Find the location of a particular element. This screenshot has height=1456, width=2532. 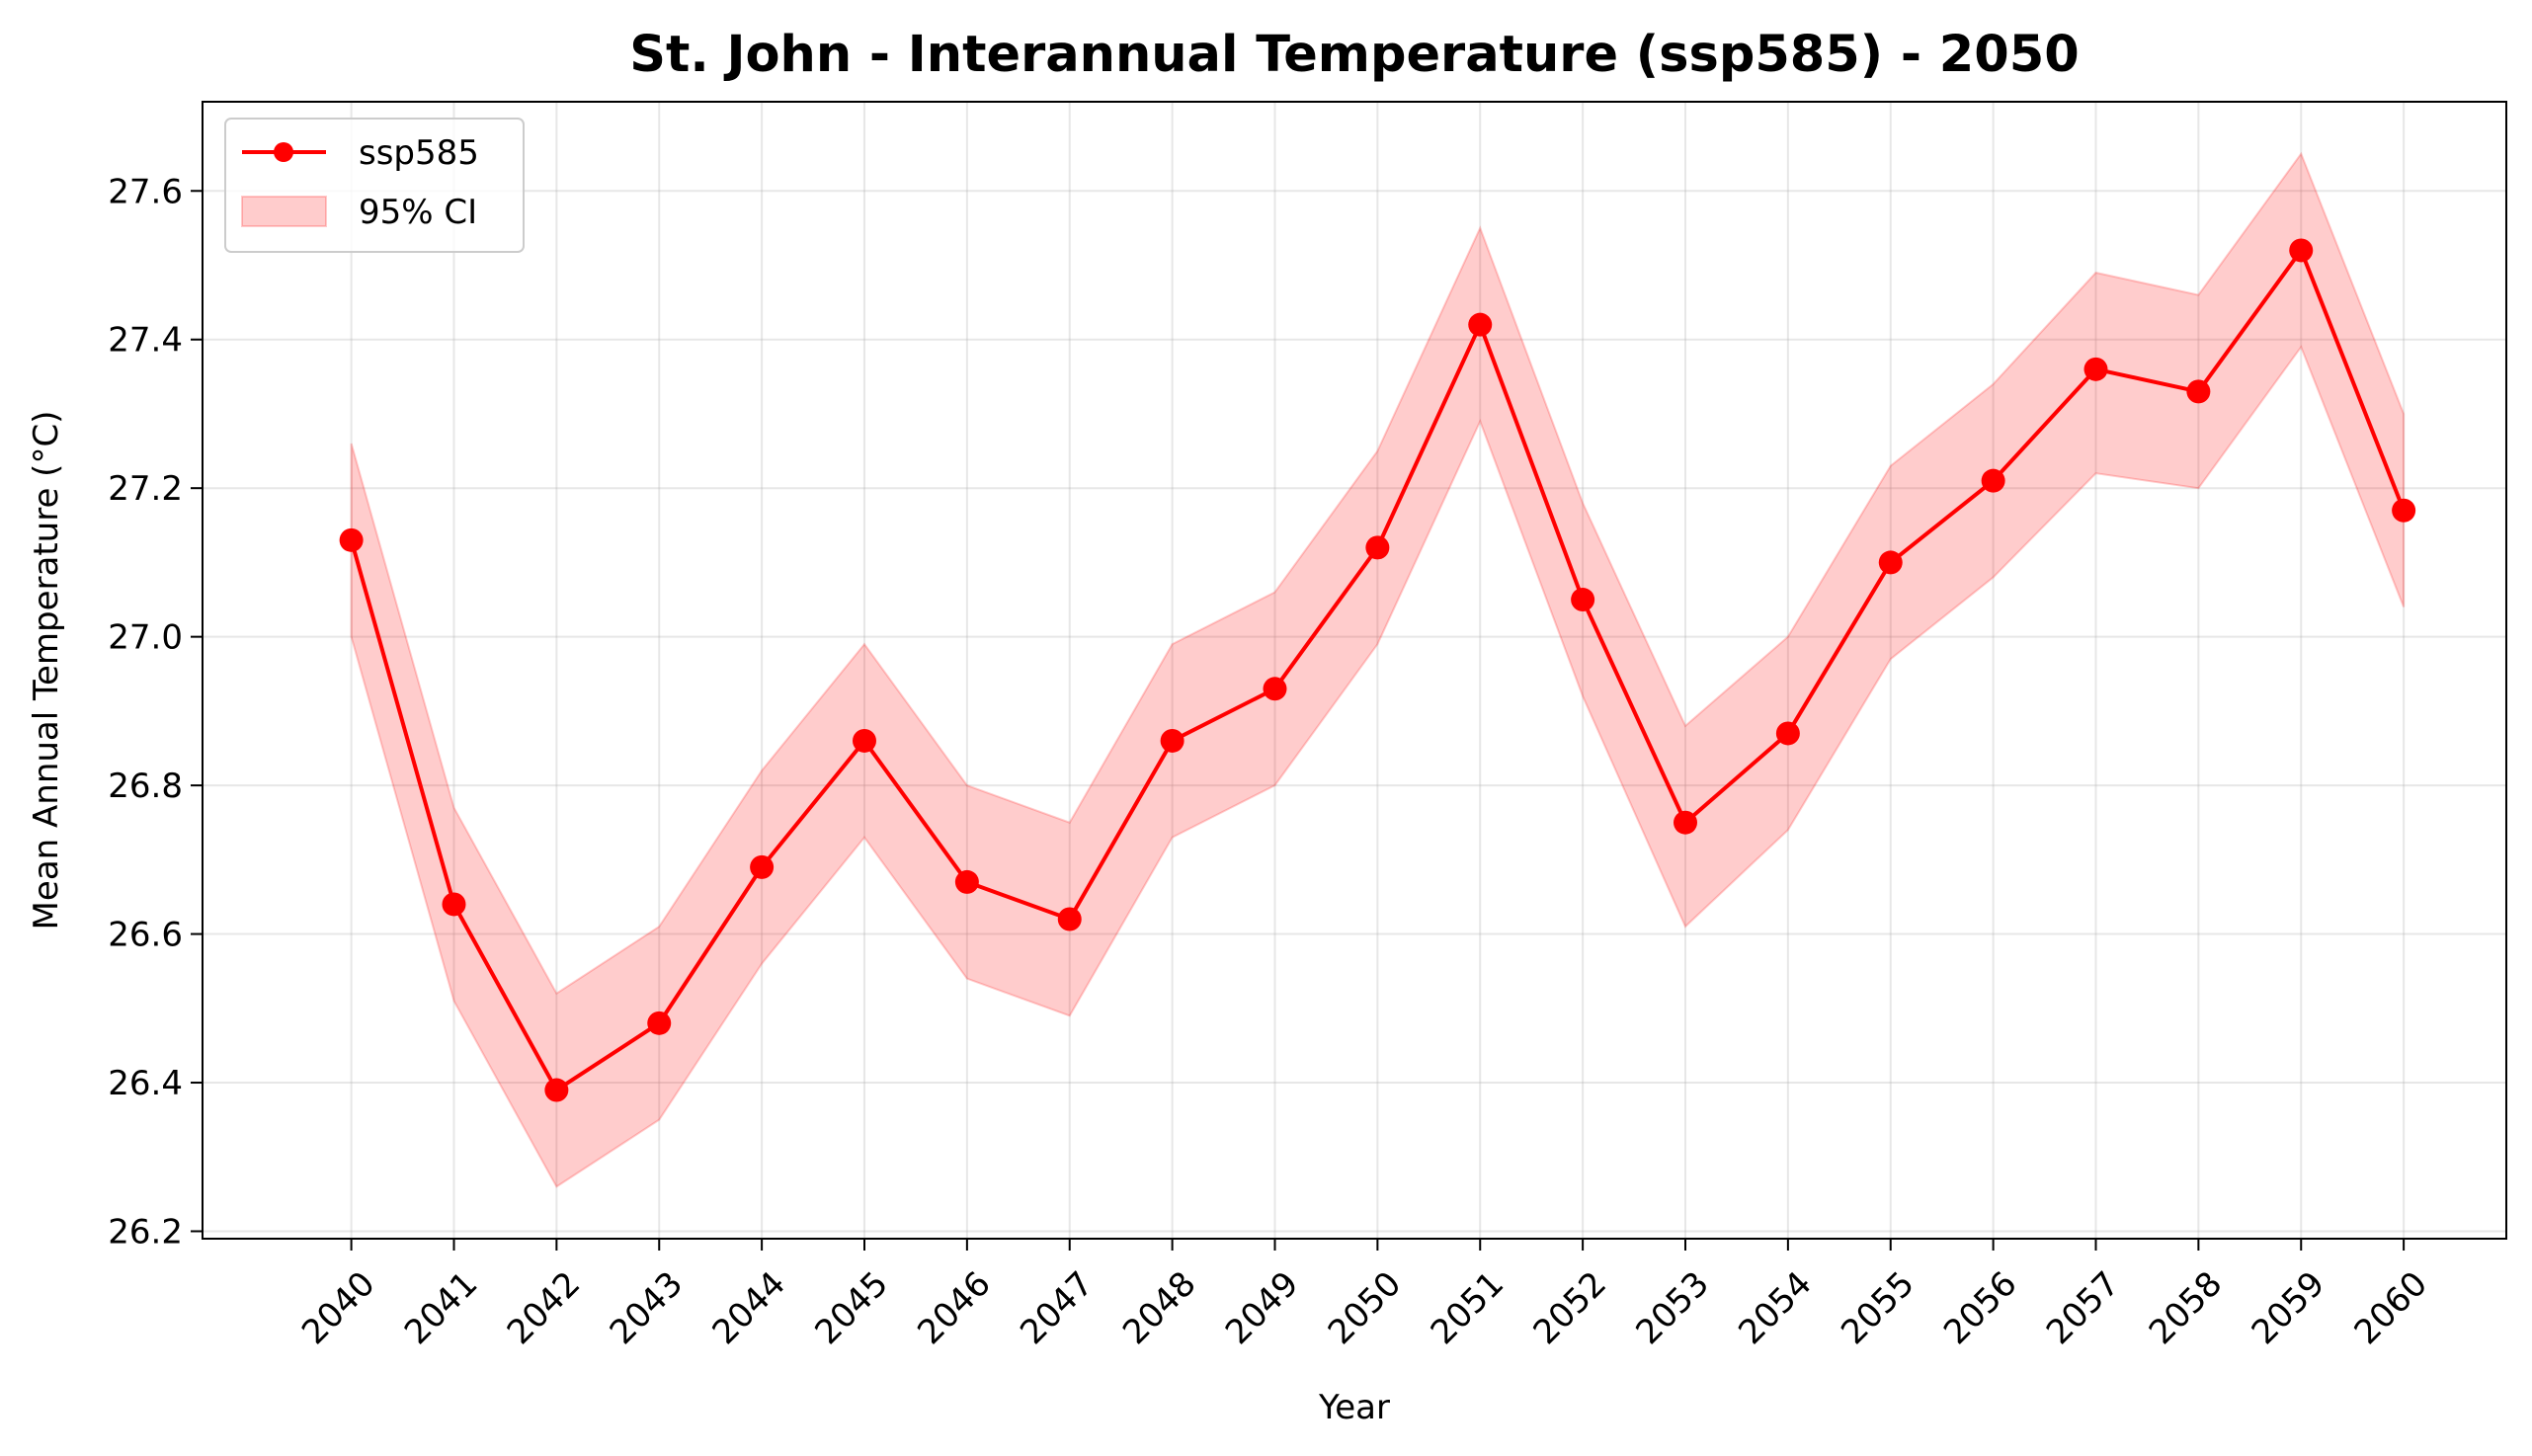

data-point-2058 is located at coordinates (2198, 391).